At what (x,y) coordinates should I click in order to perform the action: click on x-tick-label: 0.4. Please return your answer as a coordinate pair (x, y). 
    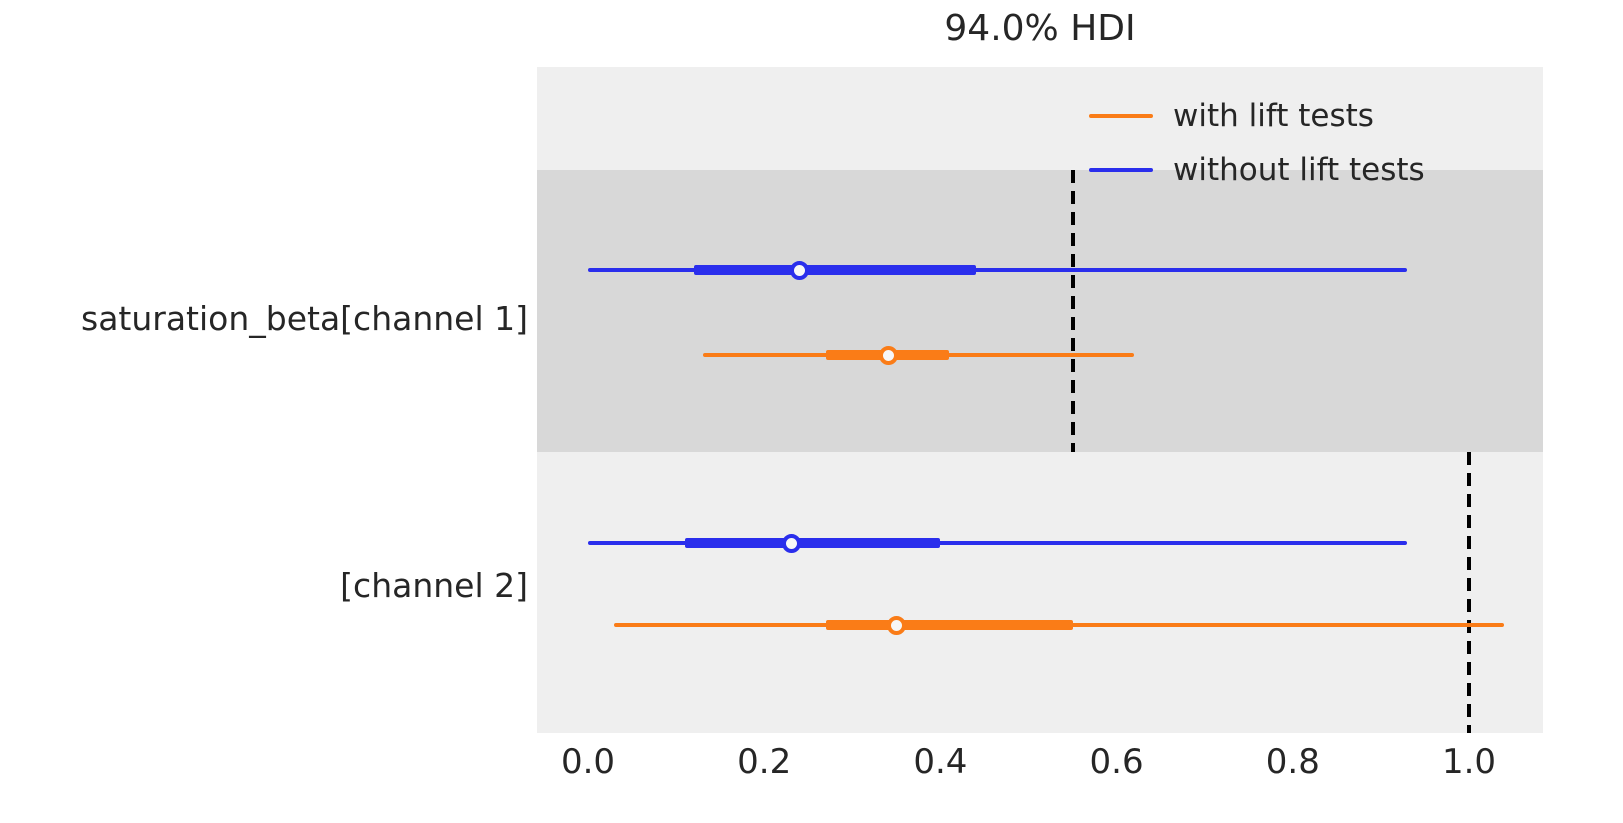
    Looking at the image, I should click on (940, 762).